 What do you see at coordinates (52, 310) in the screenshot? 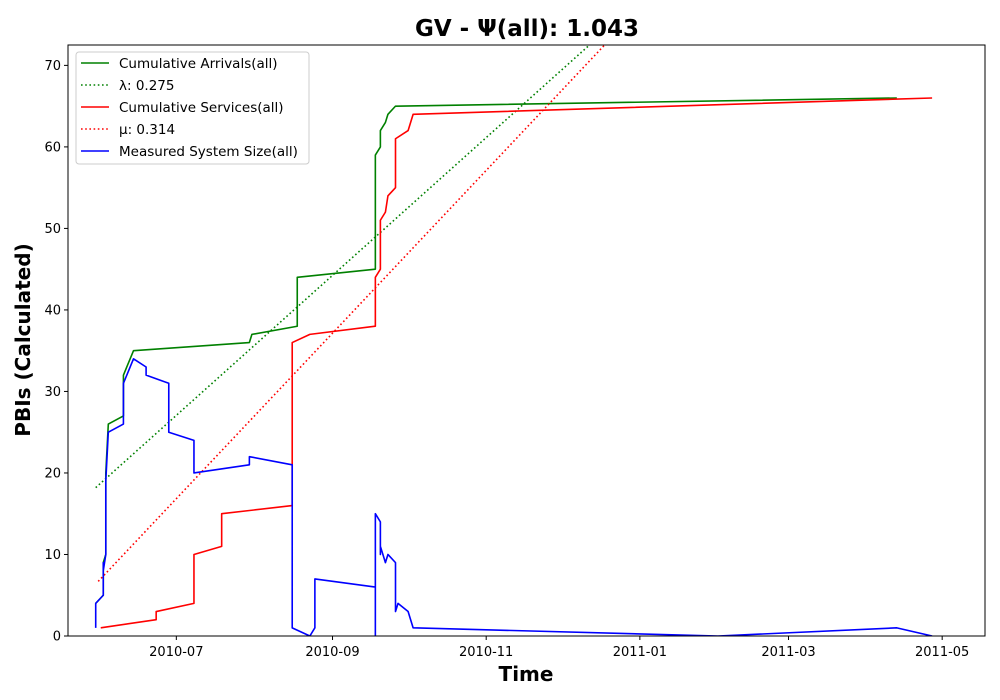
I see `y-tick-label: 40` at bounding box center [52, 310].